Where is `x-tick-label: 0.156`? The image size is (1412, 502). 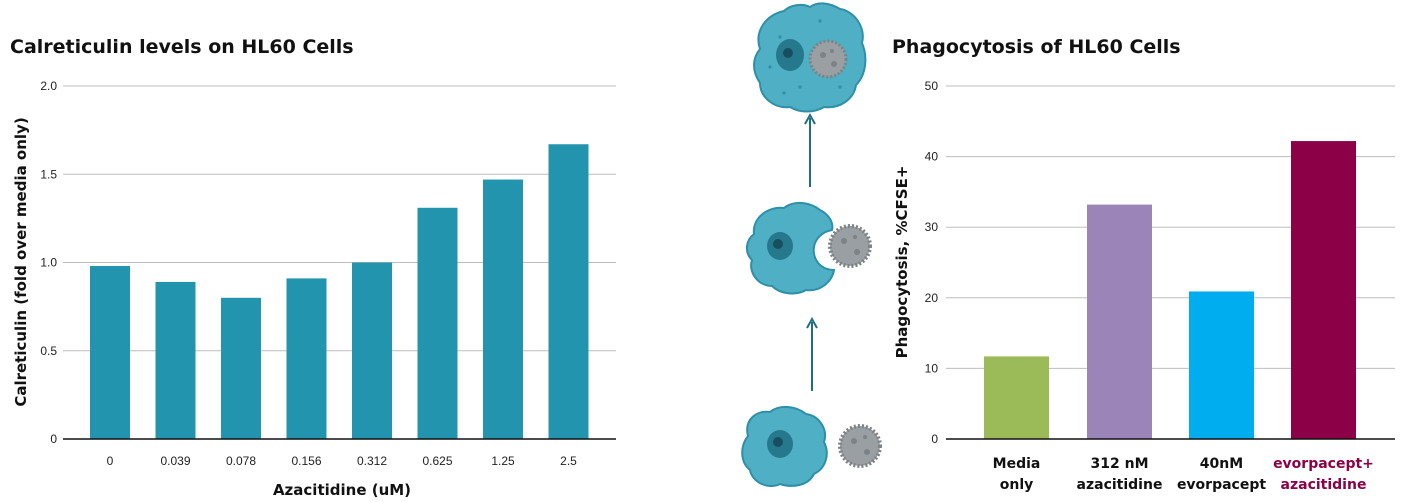 x-tick-label: 0.156 is located at coordinates (306, 461).